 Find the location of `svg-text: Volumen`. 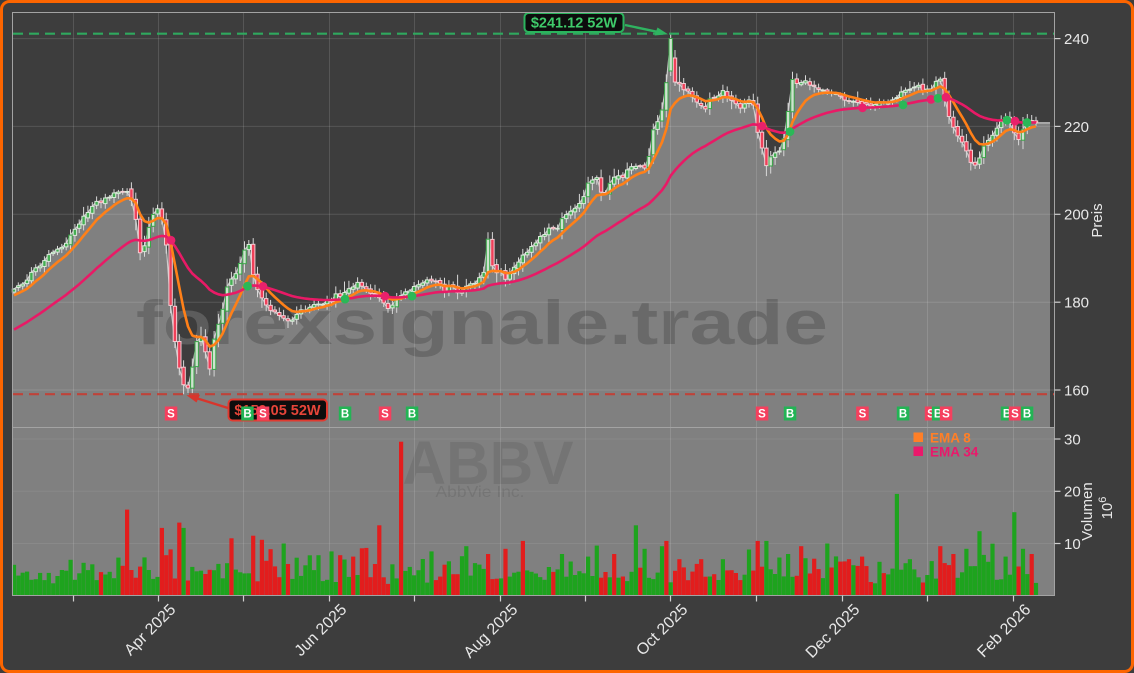

svg-text: Volumen is located at coordinates (1087, 511).